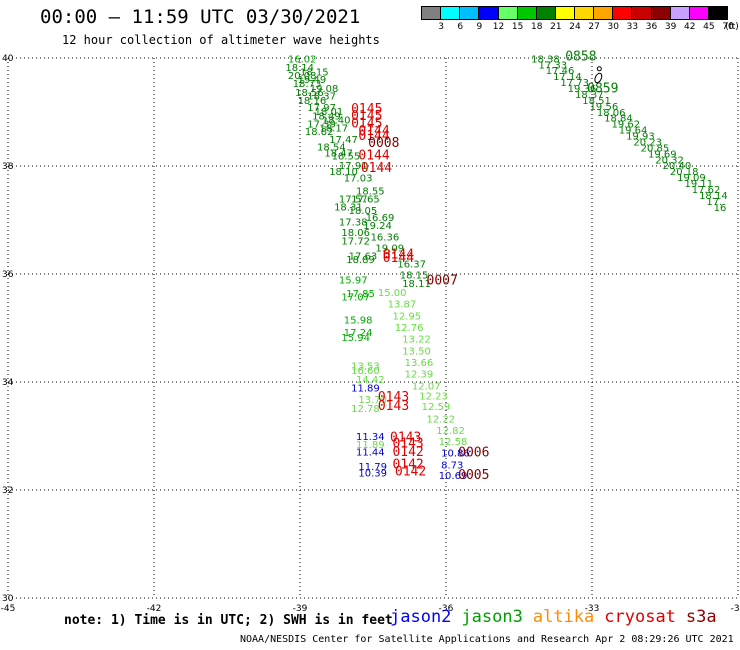 The image size is (740, 650). What do you see at coordinates (355, 241) in the screenshot?
I see `swh-value: 17.72` at bounding box center [355, 241].